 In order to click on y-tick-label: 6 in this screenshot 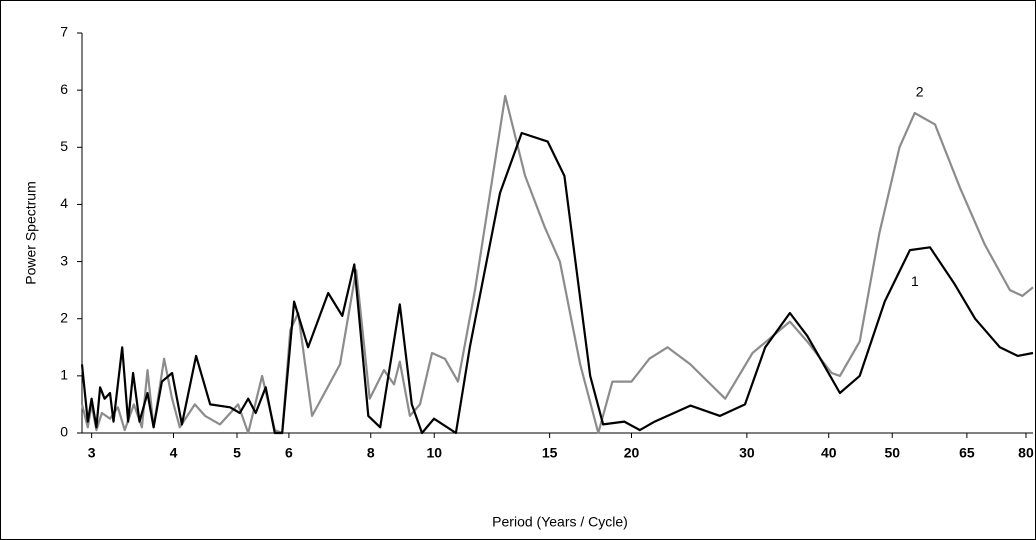, I will do `click(64, 89)`.